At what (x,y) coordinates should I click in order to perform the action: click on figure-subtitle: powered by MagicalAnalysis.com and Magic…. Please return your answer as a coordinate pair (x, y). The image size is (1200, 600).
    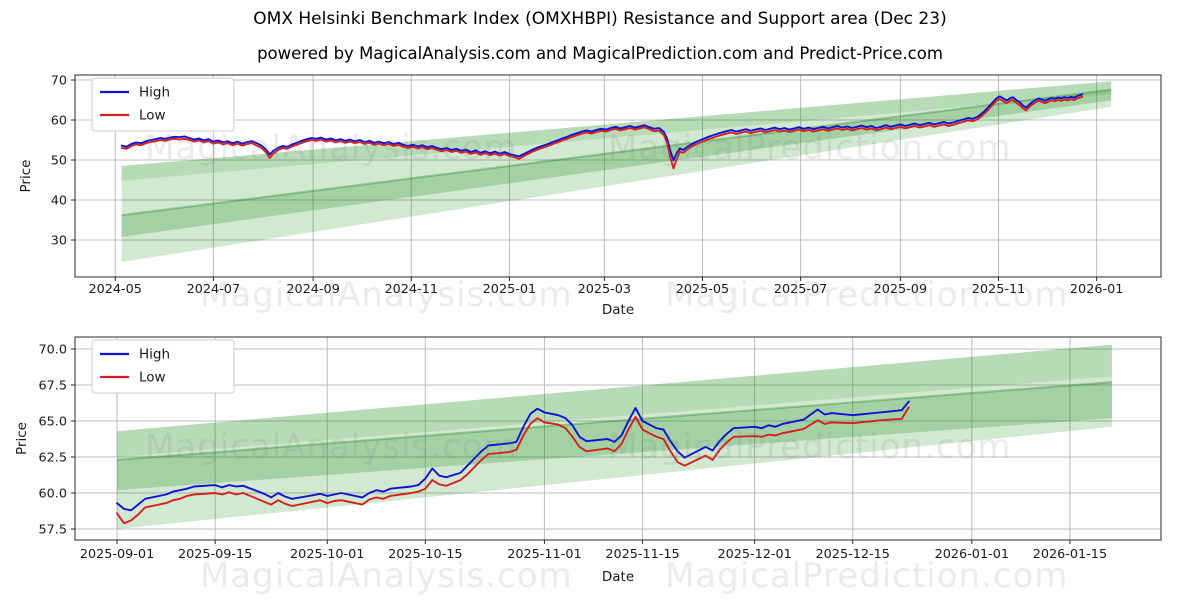
    Looking at the image, I should click on (600, 53).